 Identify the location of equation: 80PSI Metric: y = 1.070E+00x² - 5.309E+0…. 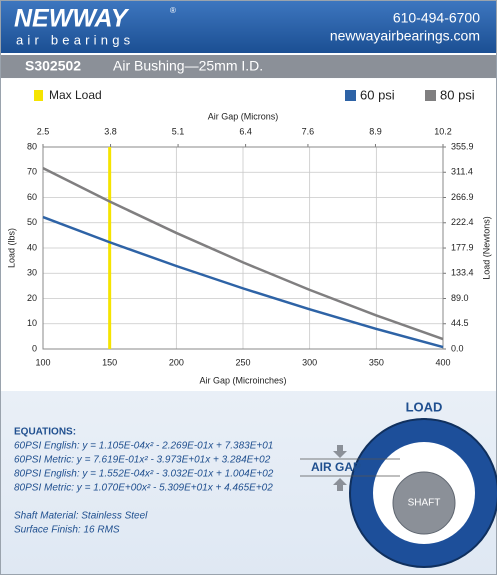
(143, 488).